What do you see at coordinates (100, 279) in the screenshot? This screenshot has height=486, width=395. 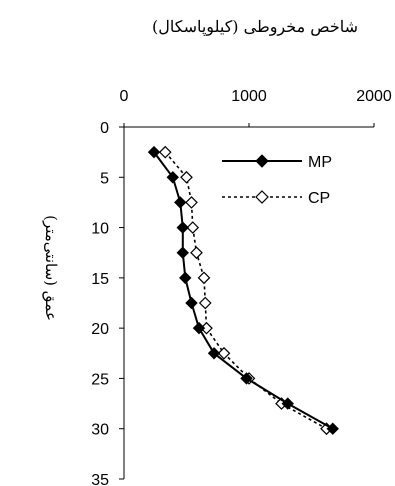 I see `y-tick-label: 15` at bounding box center [100, 279].